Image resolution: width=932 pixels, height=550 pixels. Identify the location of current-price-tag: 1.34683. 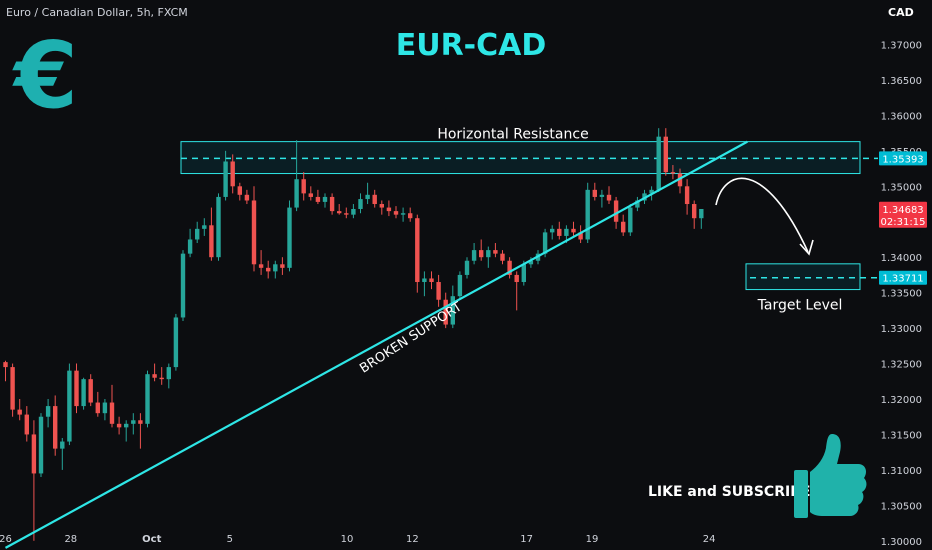
(902, 210).